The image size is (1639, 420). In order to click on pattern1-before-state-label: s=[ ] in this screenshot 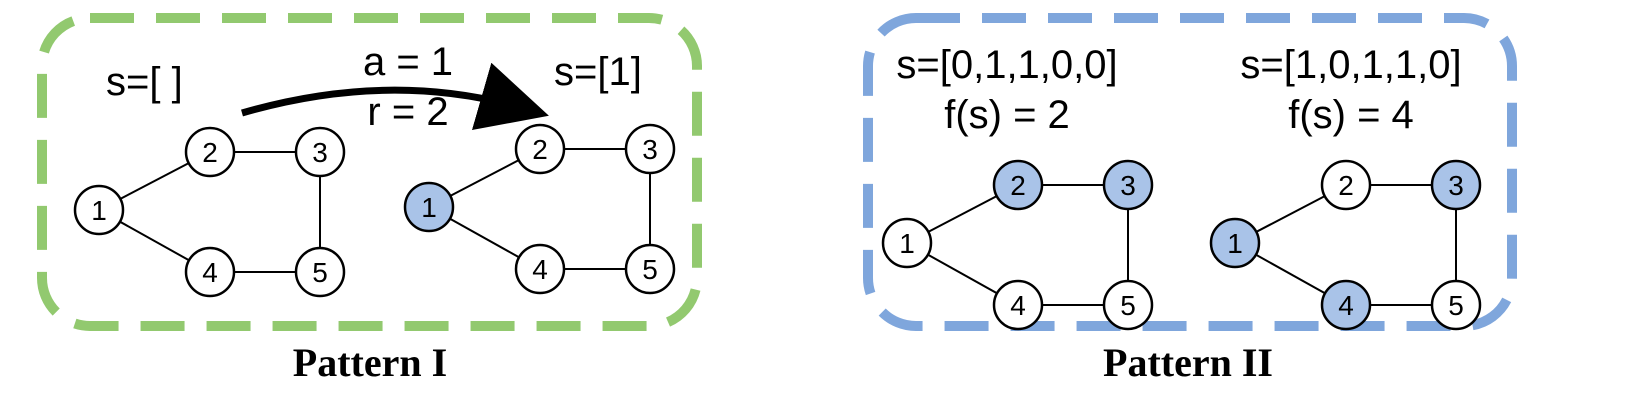, I will do `click(144, 82)`.